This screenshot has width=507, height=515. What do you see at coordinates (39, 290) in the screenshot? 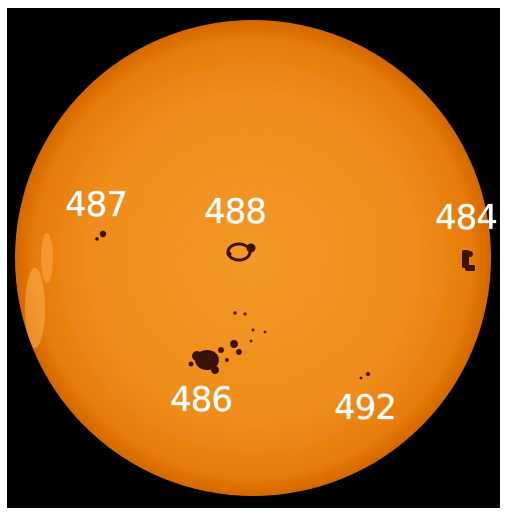
I see `faculae-left-limb` at bounding box center [39, 290].